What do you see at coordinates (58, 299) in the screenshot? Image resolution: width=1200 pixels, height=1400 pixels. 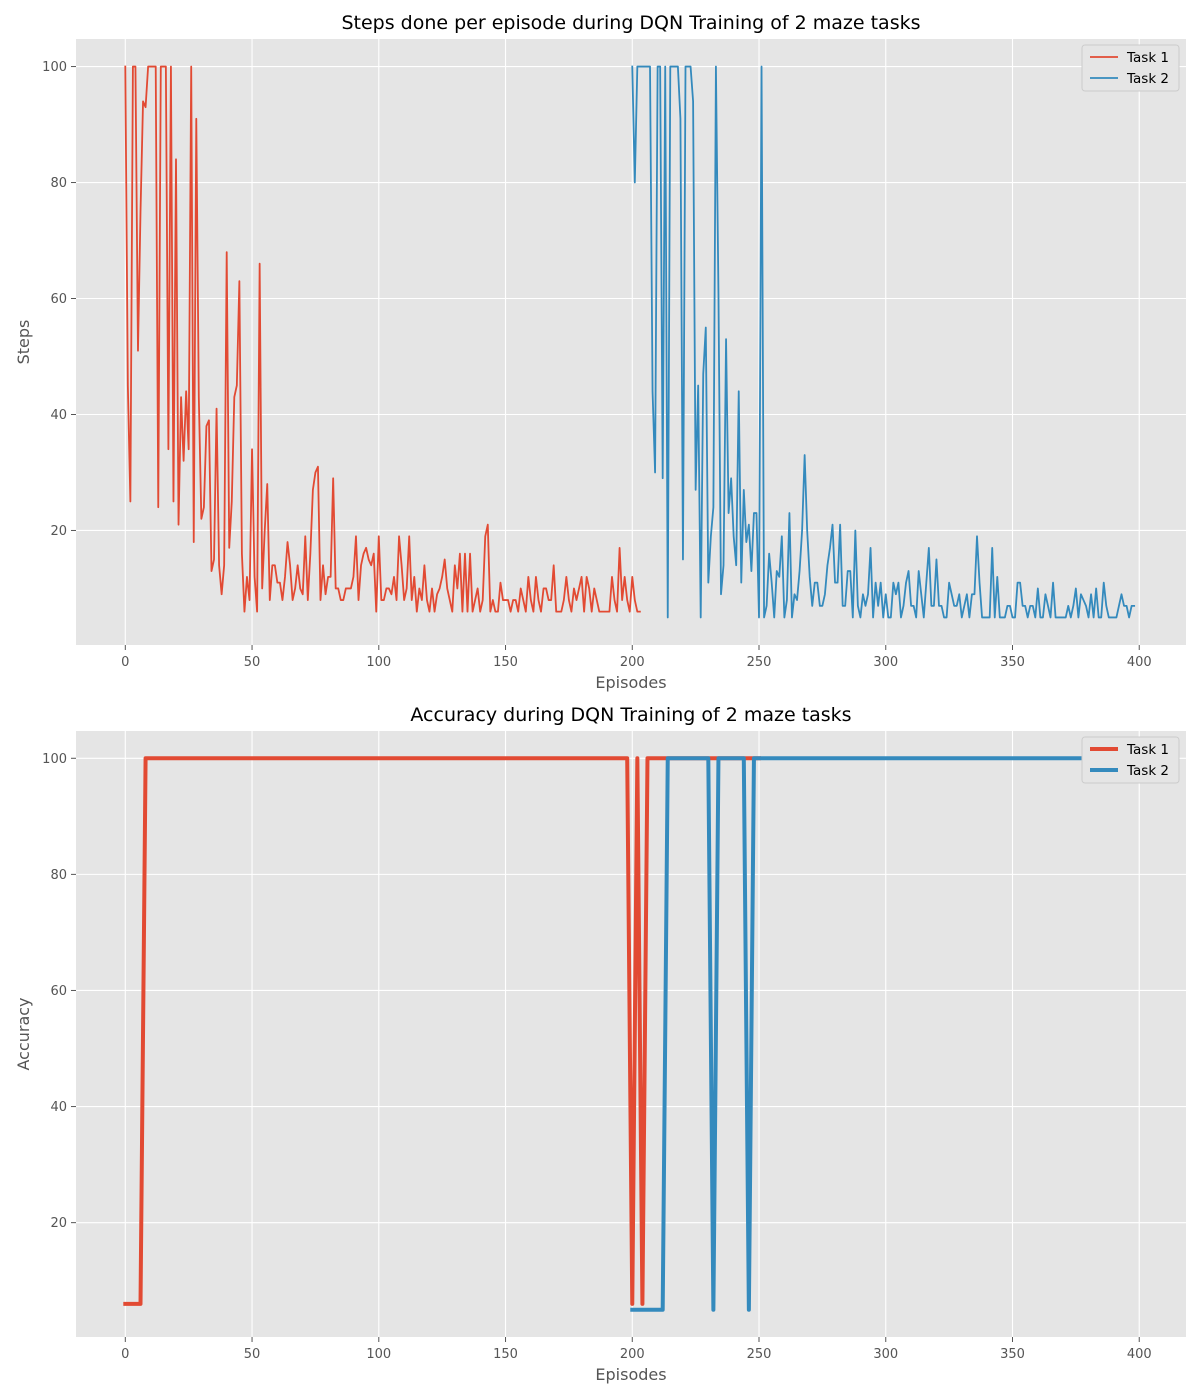 I see `steps-y-tick-label: 60` at bounding box center [58, 299].